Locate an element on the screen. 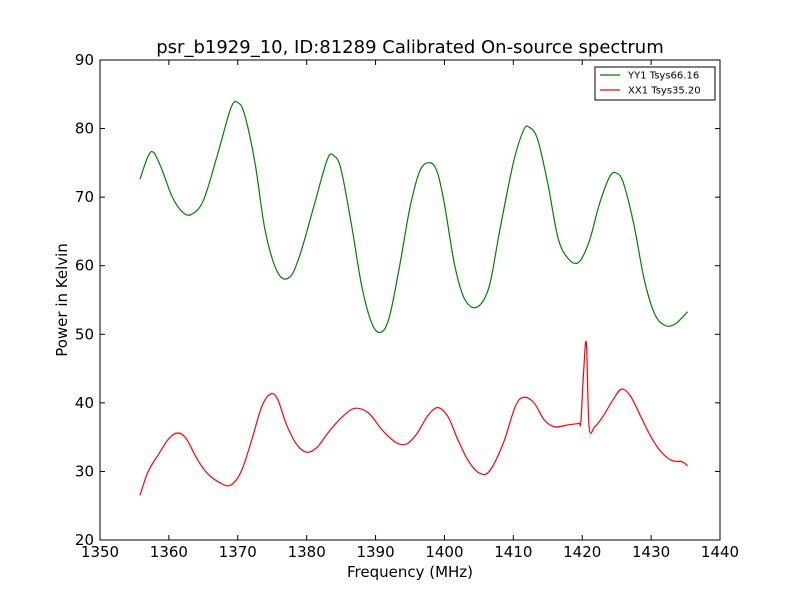 The height and width of the screenshot is (600, 800). x-tick-label: 1410 is located at coordinates (513, 552).